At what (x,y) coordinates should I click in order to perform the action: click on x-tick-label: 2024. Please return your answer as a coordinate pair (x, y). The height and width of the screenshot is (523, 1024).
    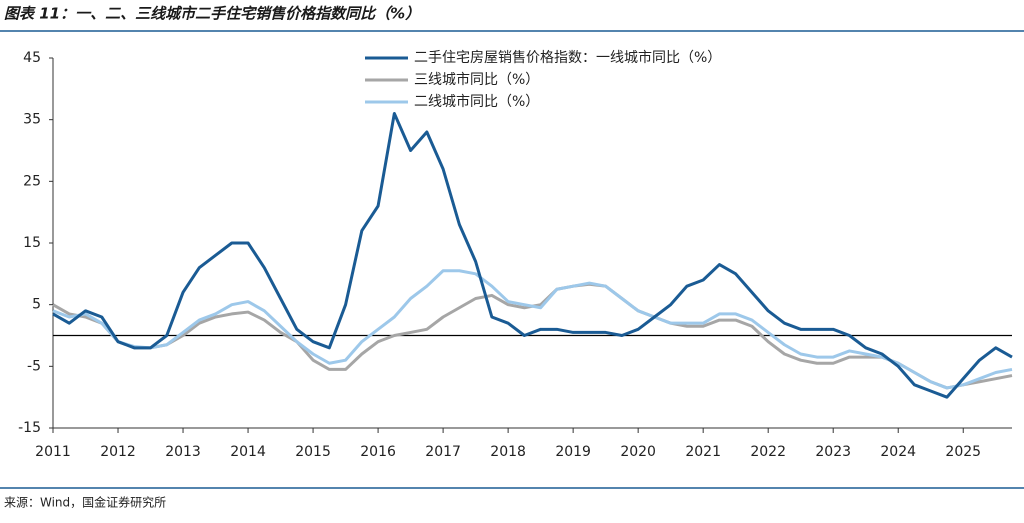
    Looking at the image, I should click on (898, 452).